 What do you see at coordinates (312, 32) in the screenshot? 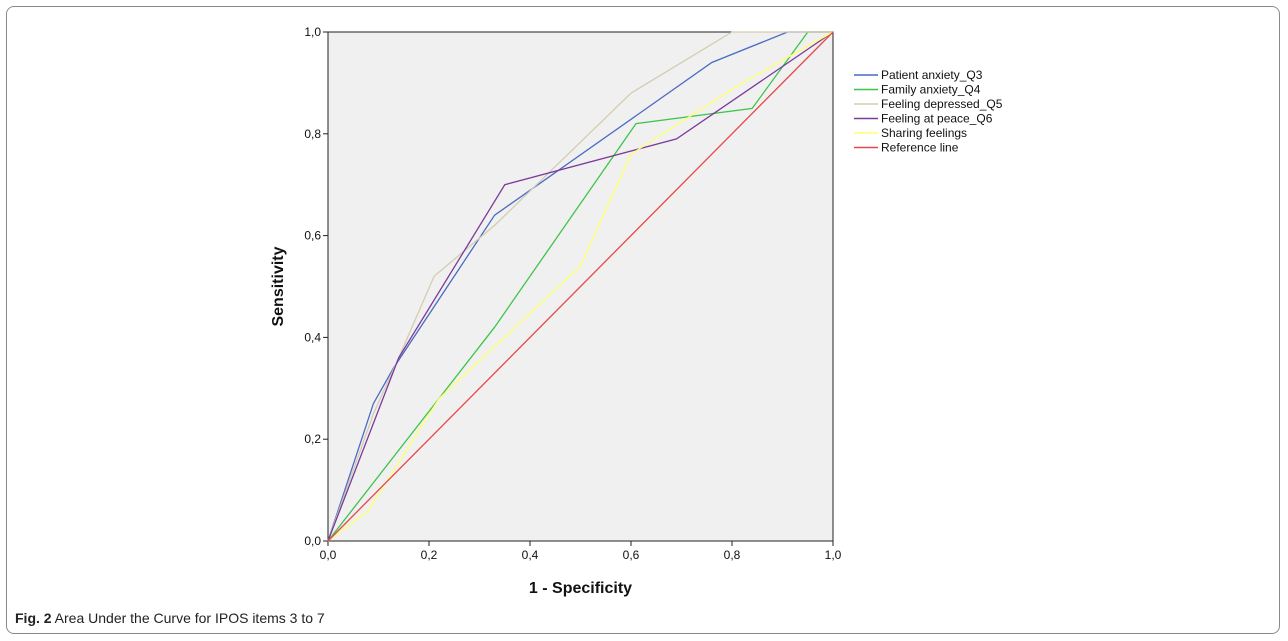
I see `y-tick-label: 1,0` at bounding box center [312, 32].